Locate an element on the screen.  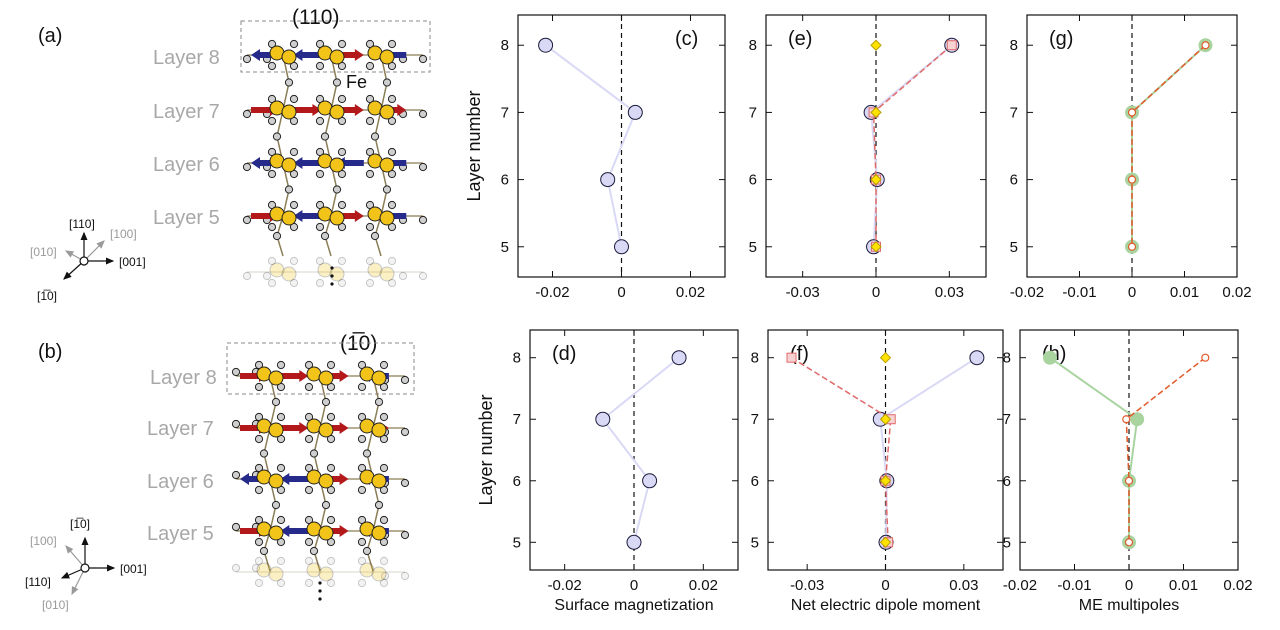
series-surface-magnetization is located at coordinates (590, 146).